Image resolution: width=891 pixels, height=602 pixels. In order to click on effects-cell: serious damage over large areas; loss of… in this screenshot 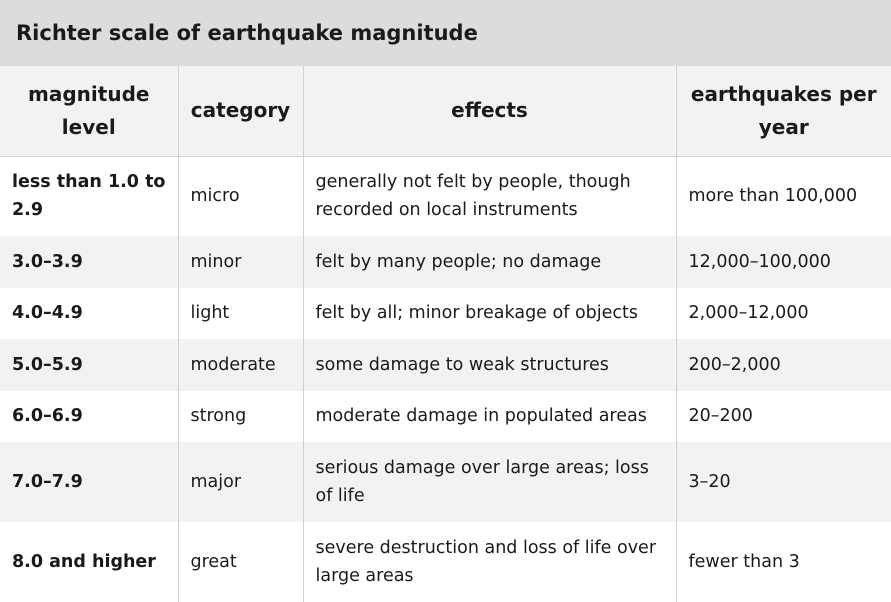, I will do `click(490, 482)`.